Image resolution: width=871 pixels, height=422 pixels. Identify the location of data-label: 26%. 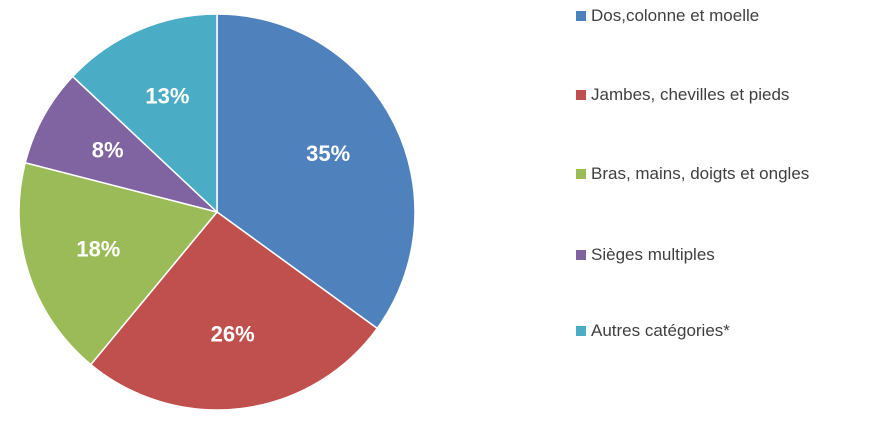
(233, 334).